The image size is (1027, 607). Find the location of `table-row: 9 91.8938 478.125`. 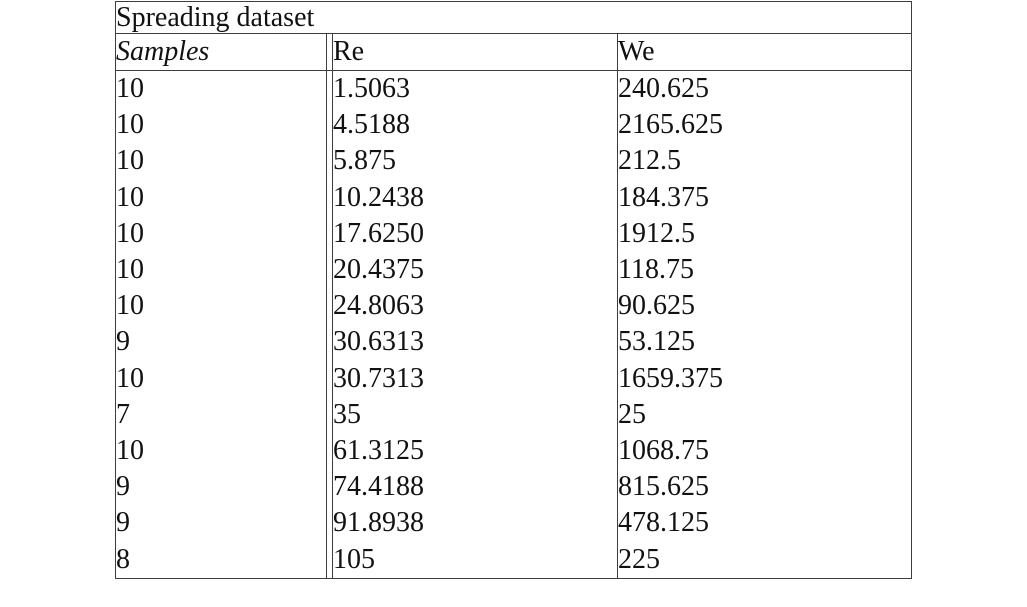

table-row: 9 91.8938 478.125 is located at coordinates (514, 523).